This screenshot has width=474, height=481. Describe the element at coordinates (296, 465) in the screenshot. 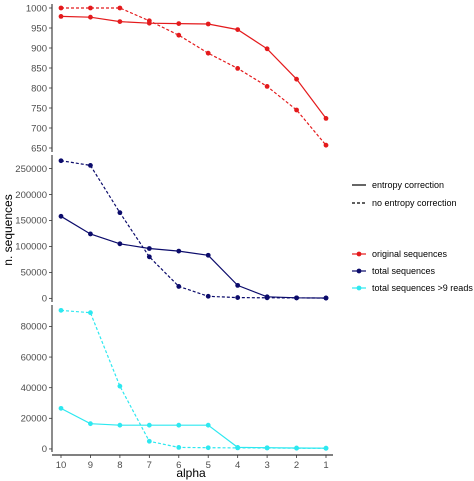

I see `x-tick-label: 2` at that location.